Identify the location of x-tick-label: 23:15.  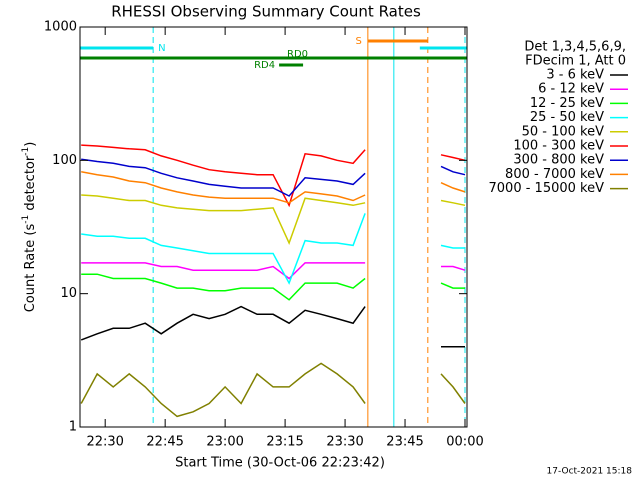
(284, 442).